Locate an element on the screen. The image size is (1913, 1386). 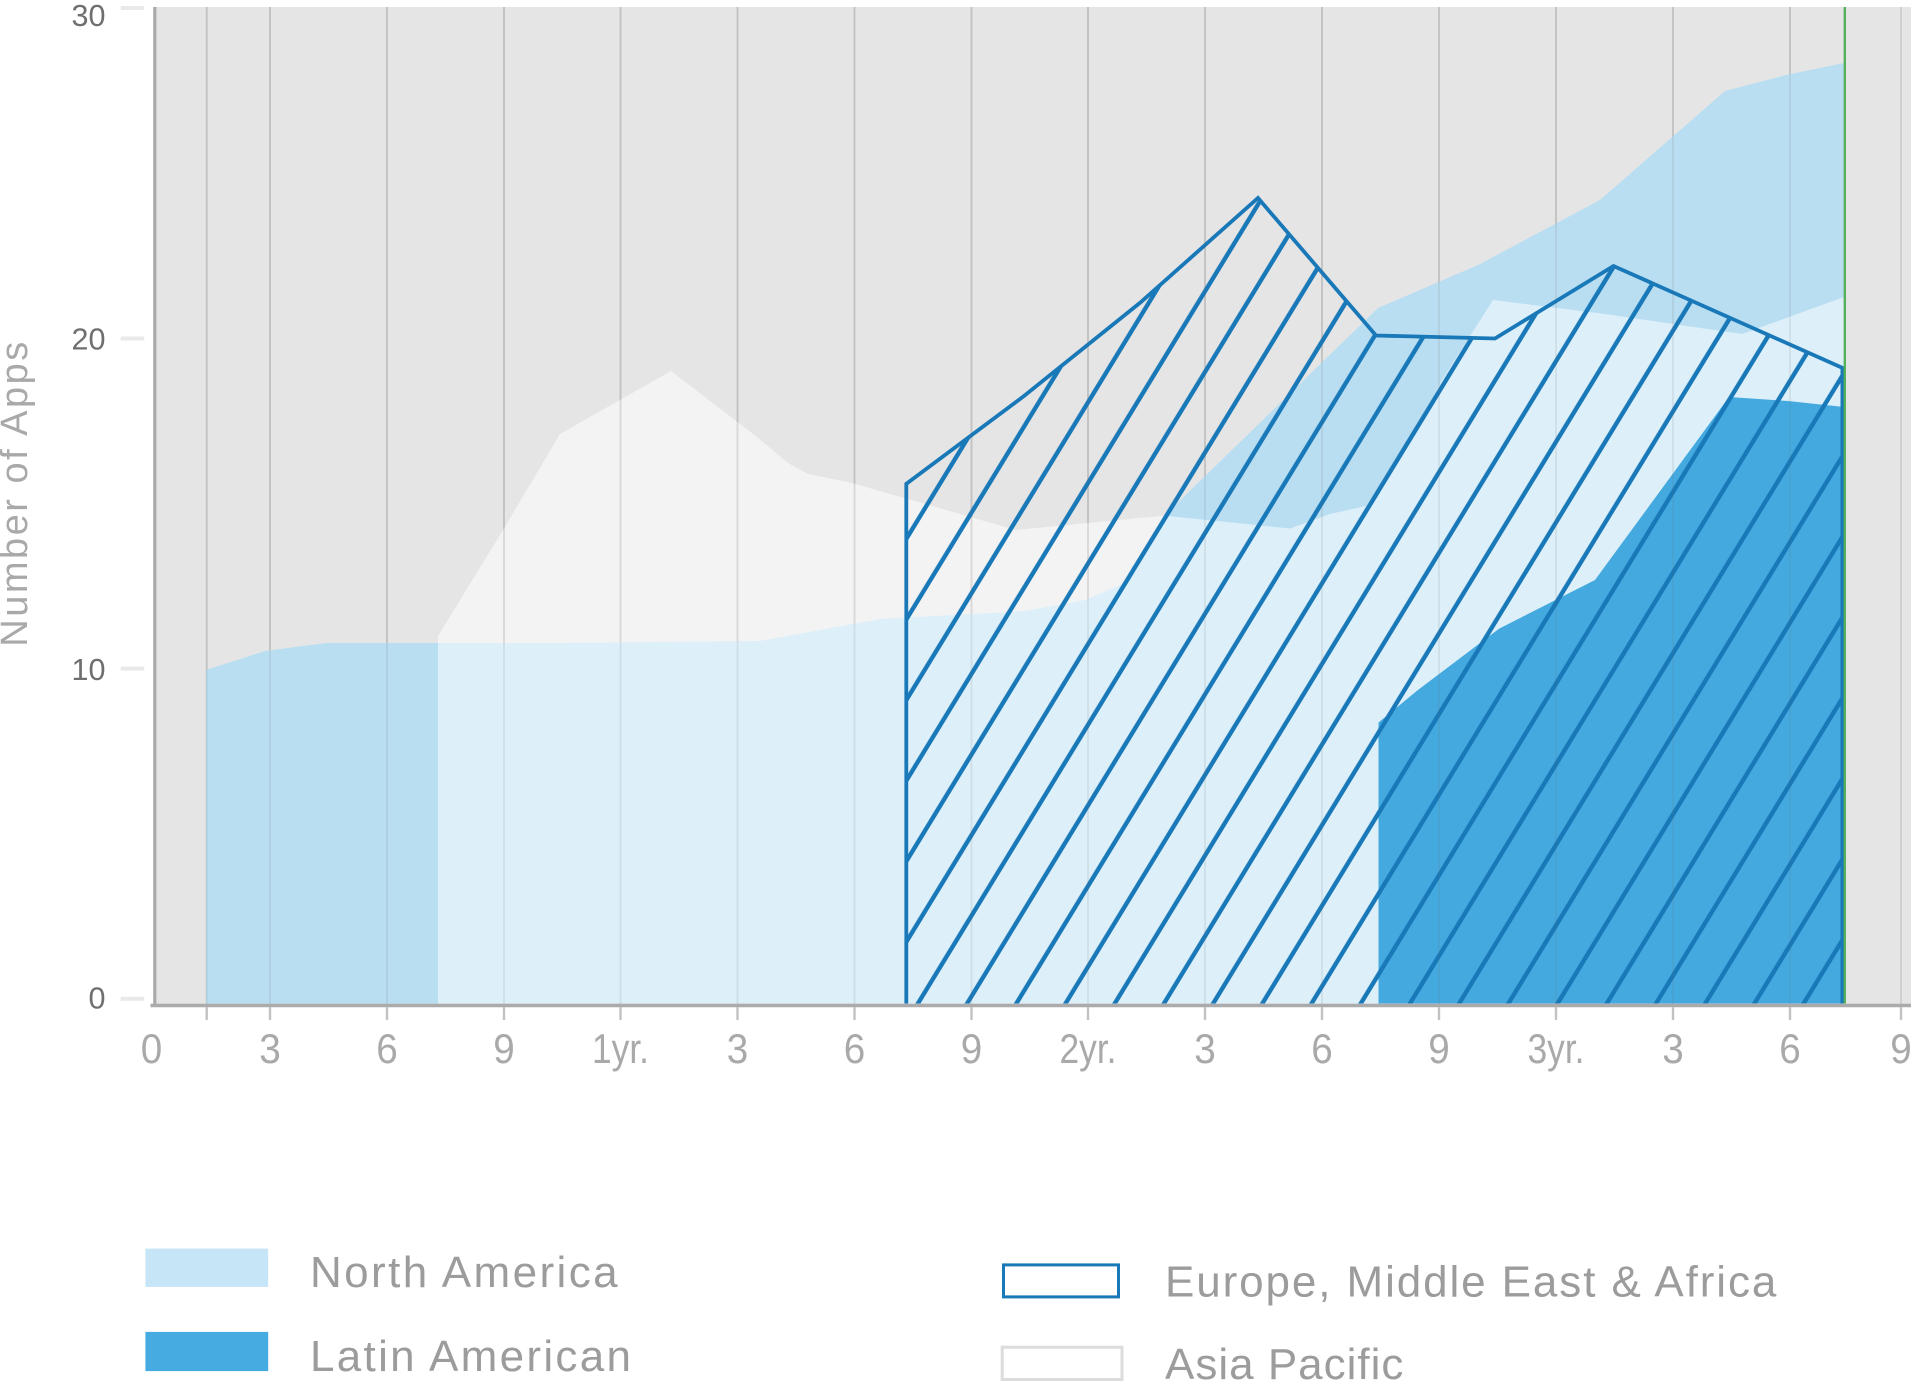
svg-text: 30 is located at coordinates (89, 16).